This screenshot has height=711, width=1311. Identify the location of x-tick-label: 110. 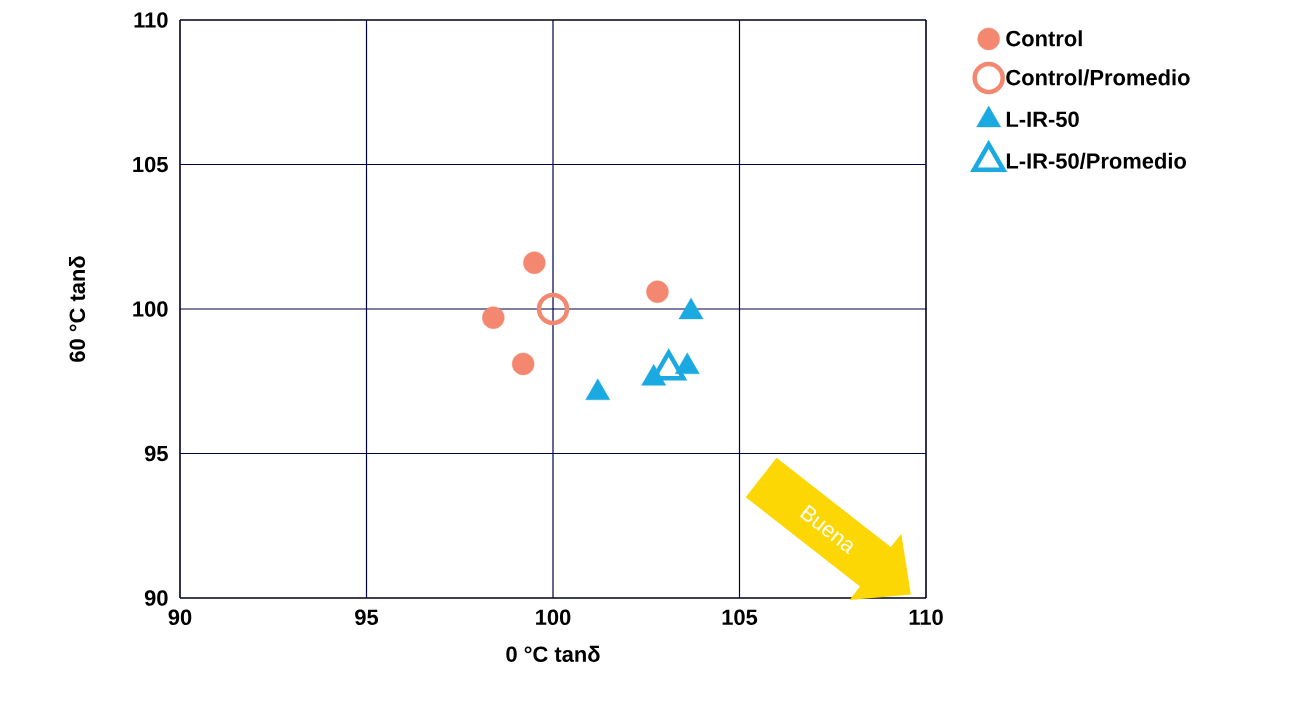
(926, 617).